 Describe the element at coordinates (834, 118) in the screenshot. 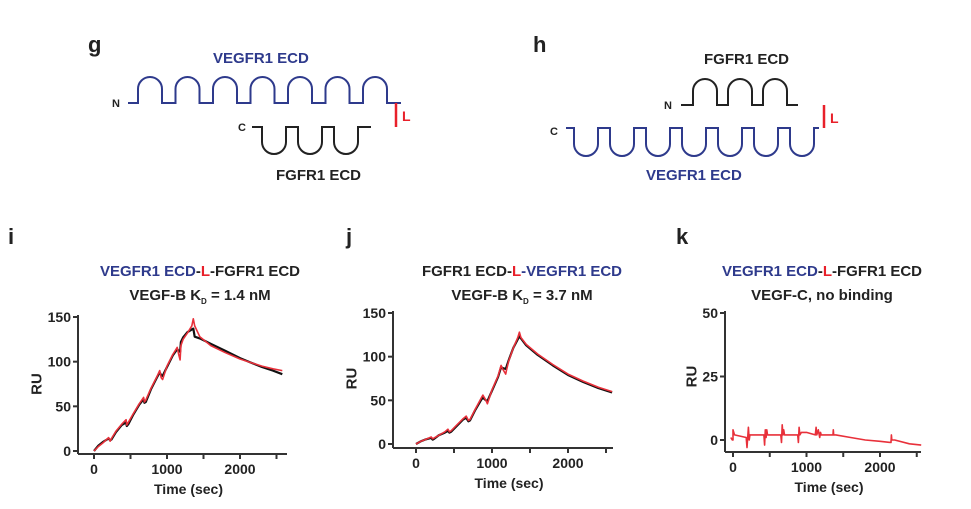

I see `diagram-h-linker-label: L` at that location.